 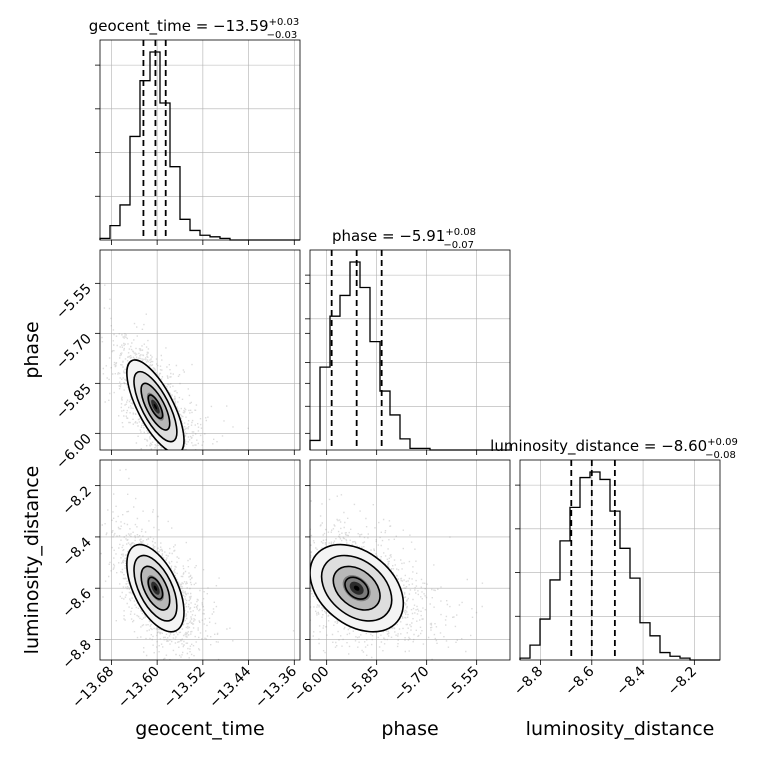 I want to click on histogram-geocent_time, so click(x=199, y=146).